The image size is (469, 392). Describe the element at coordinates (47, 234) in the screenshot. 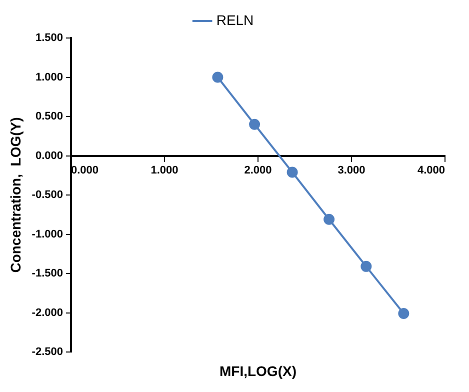

I see `y-tick-label: -1.000` at that location.